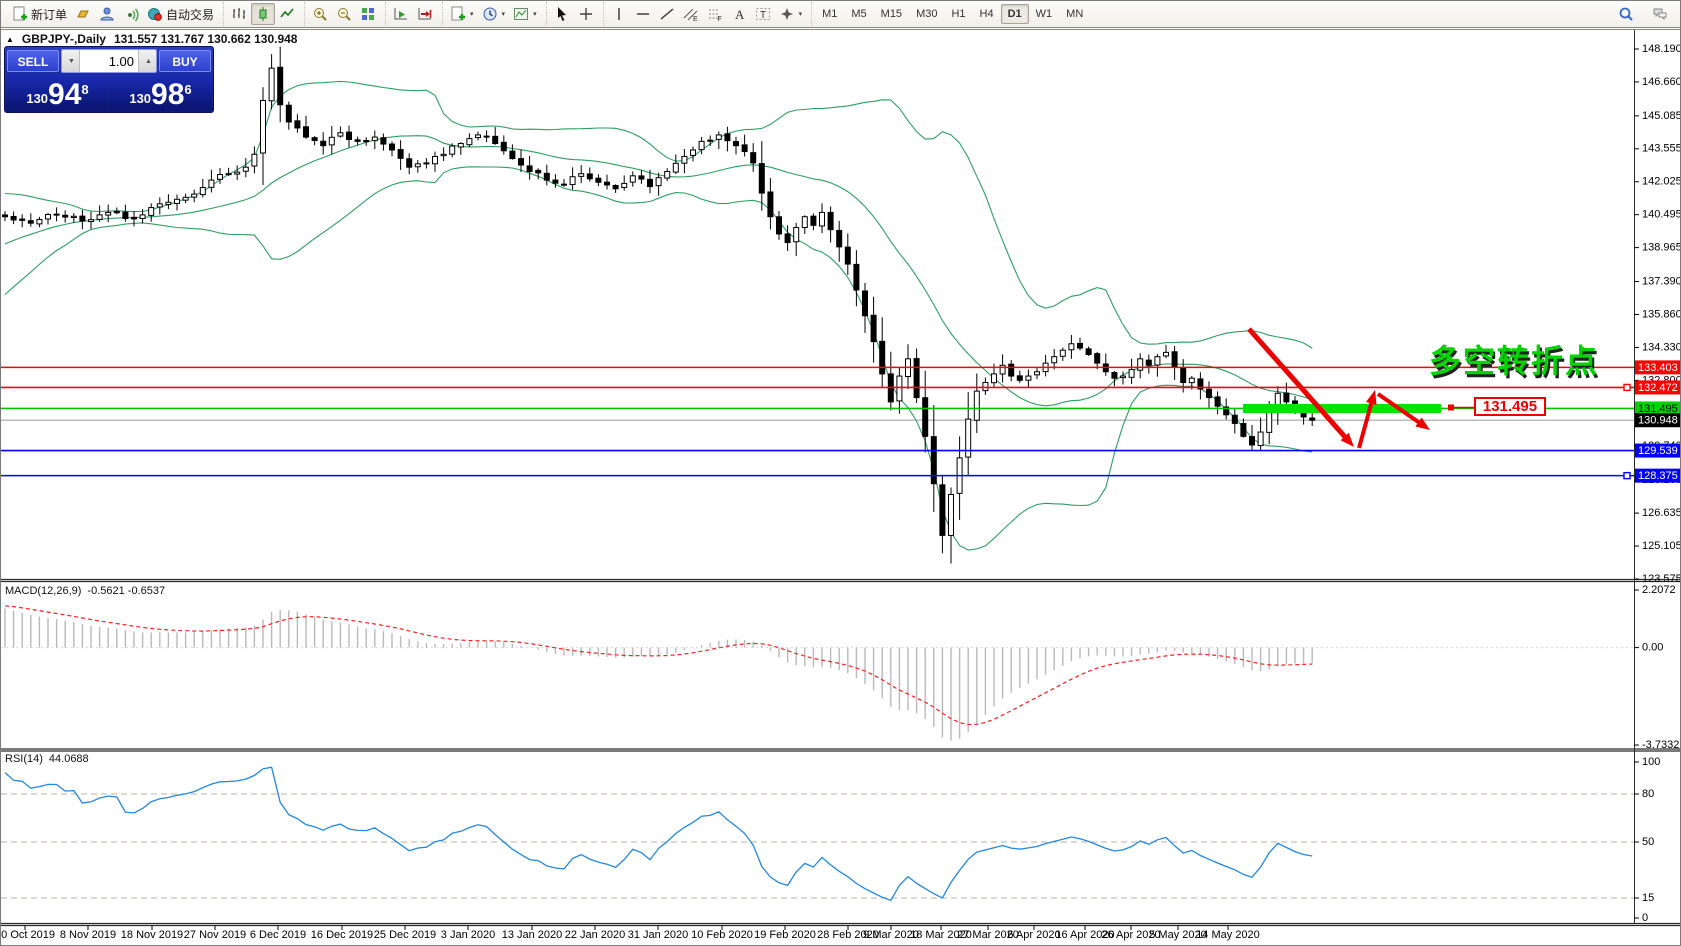 The width and height of the screenshot is (1681, 946). I want to click on sell-price: 130 94 8, so click(57, 92).